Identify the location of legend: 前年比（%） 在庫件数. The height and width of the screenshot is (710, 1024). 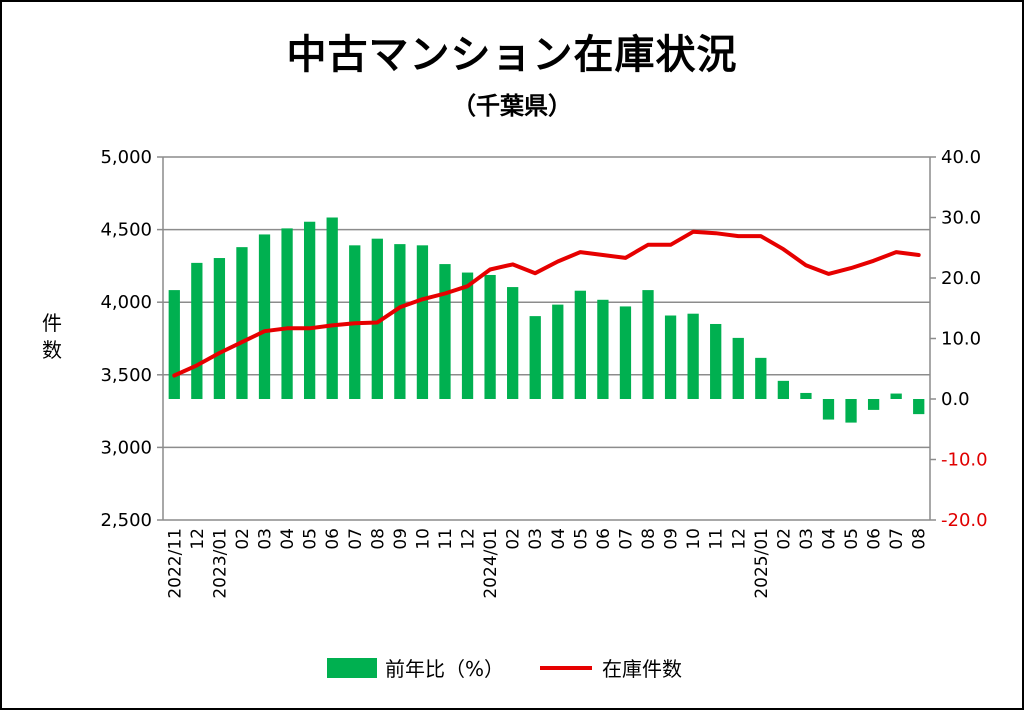
(504, 669).